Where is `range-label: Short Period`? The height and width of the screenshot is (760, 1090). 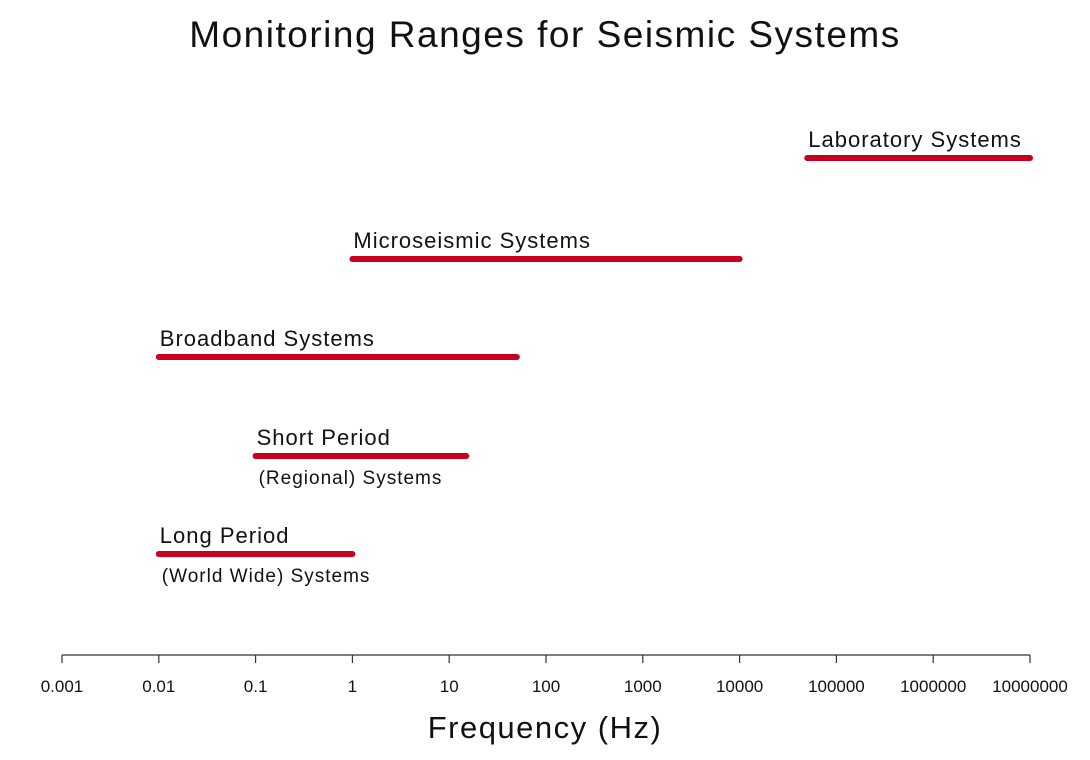 range-label: Short Period is located at coordinates (324, 437).